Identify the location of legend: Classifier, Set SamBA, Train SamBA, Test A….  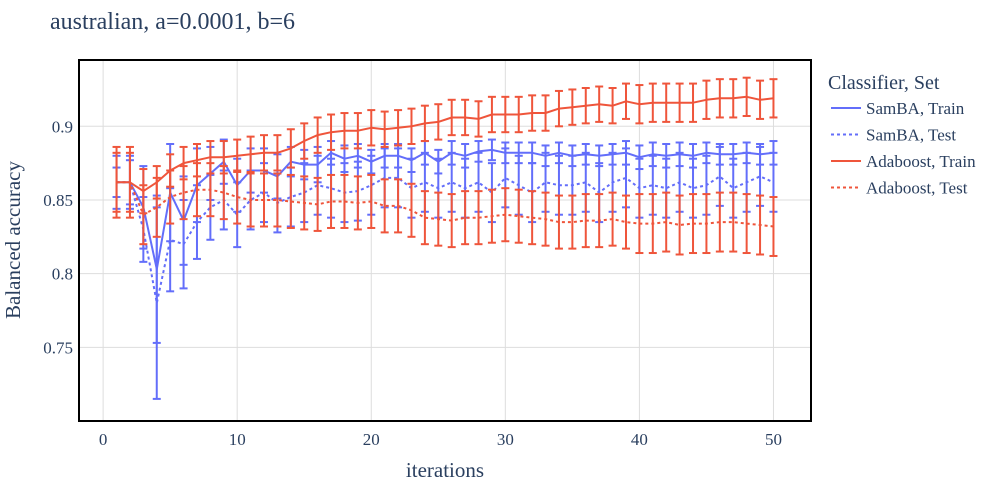
(902, 135).